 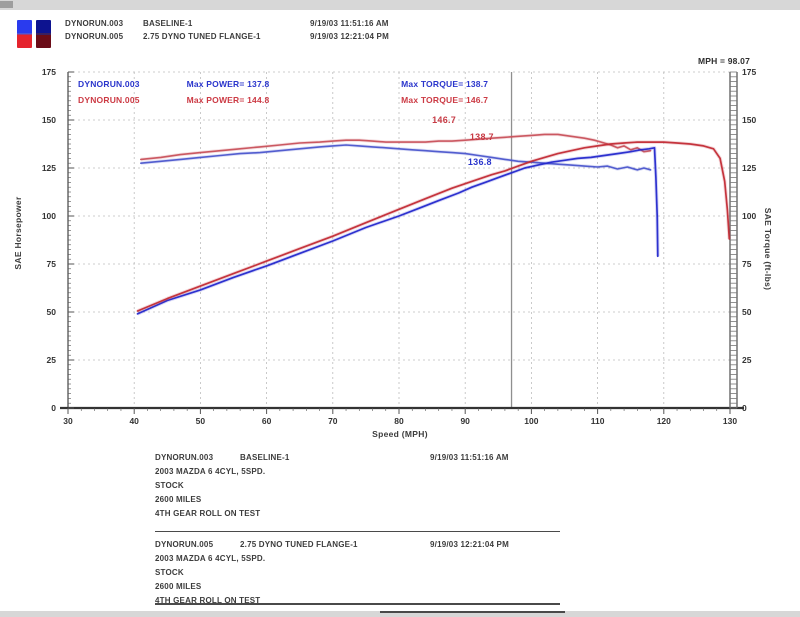 What do you see at coordinates (444, 120) in the screenshot?
I see `svg-text: 146.7` at bounding box center [444, 120].